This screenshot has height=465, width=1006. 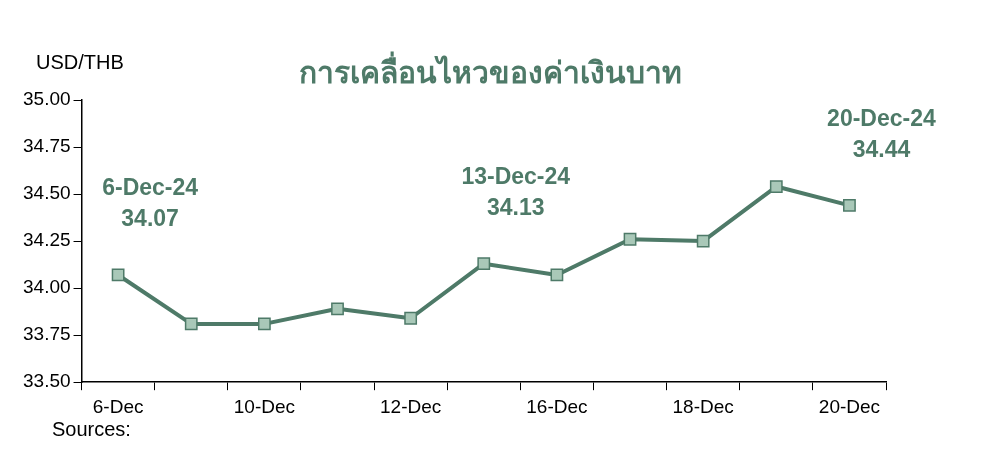 What do you see at coordinates (557, 406) in the screenshot?
I see `x-tick-label: 16-Dec` at bounding box center [557, 406].